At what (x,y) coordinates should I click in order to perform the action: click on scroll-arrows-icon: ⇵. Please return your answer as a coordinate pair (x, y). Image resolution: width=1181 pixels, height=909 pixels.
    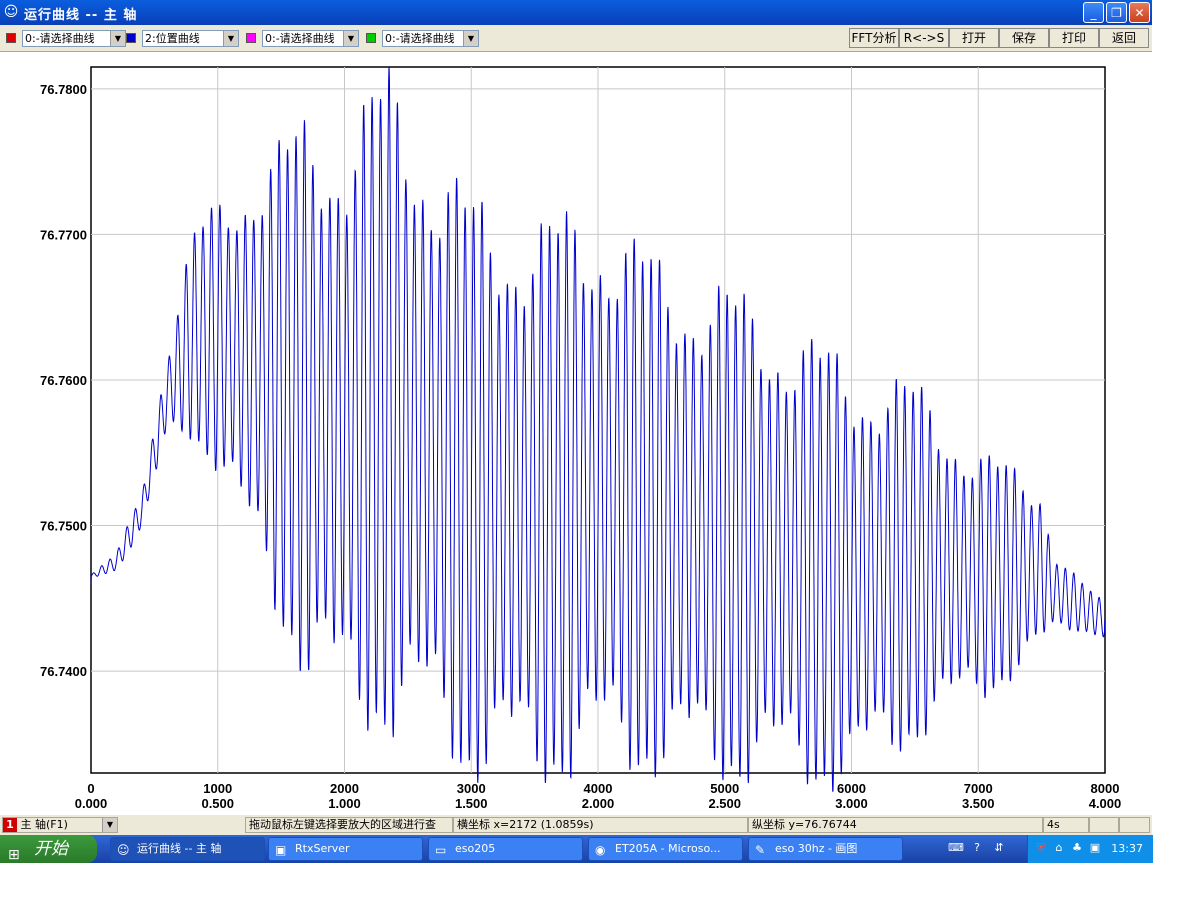
    Looking at the image, I should click on (999, 847).